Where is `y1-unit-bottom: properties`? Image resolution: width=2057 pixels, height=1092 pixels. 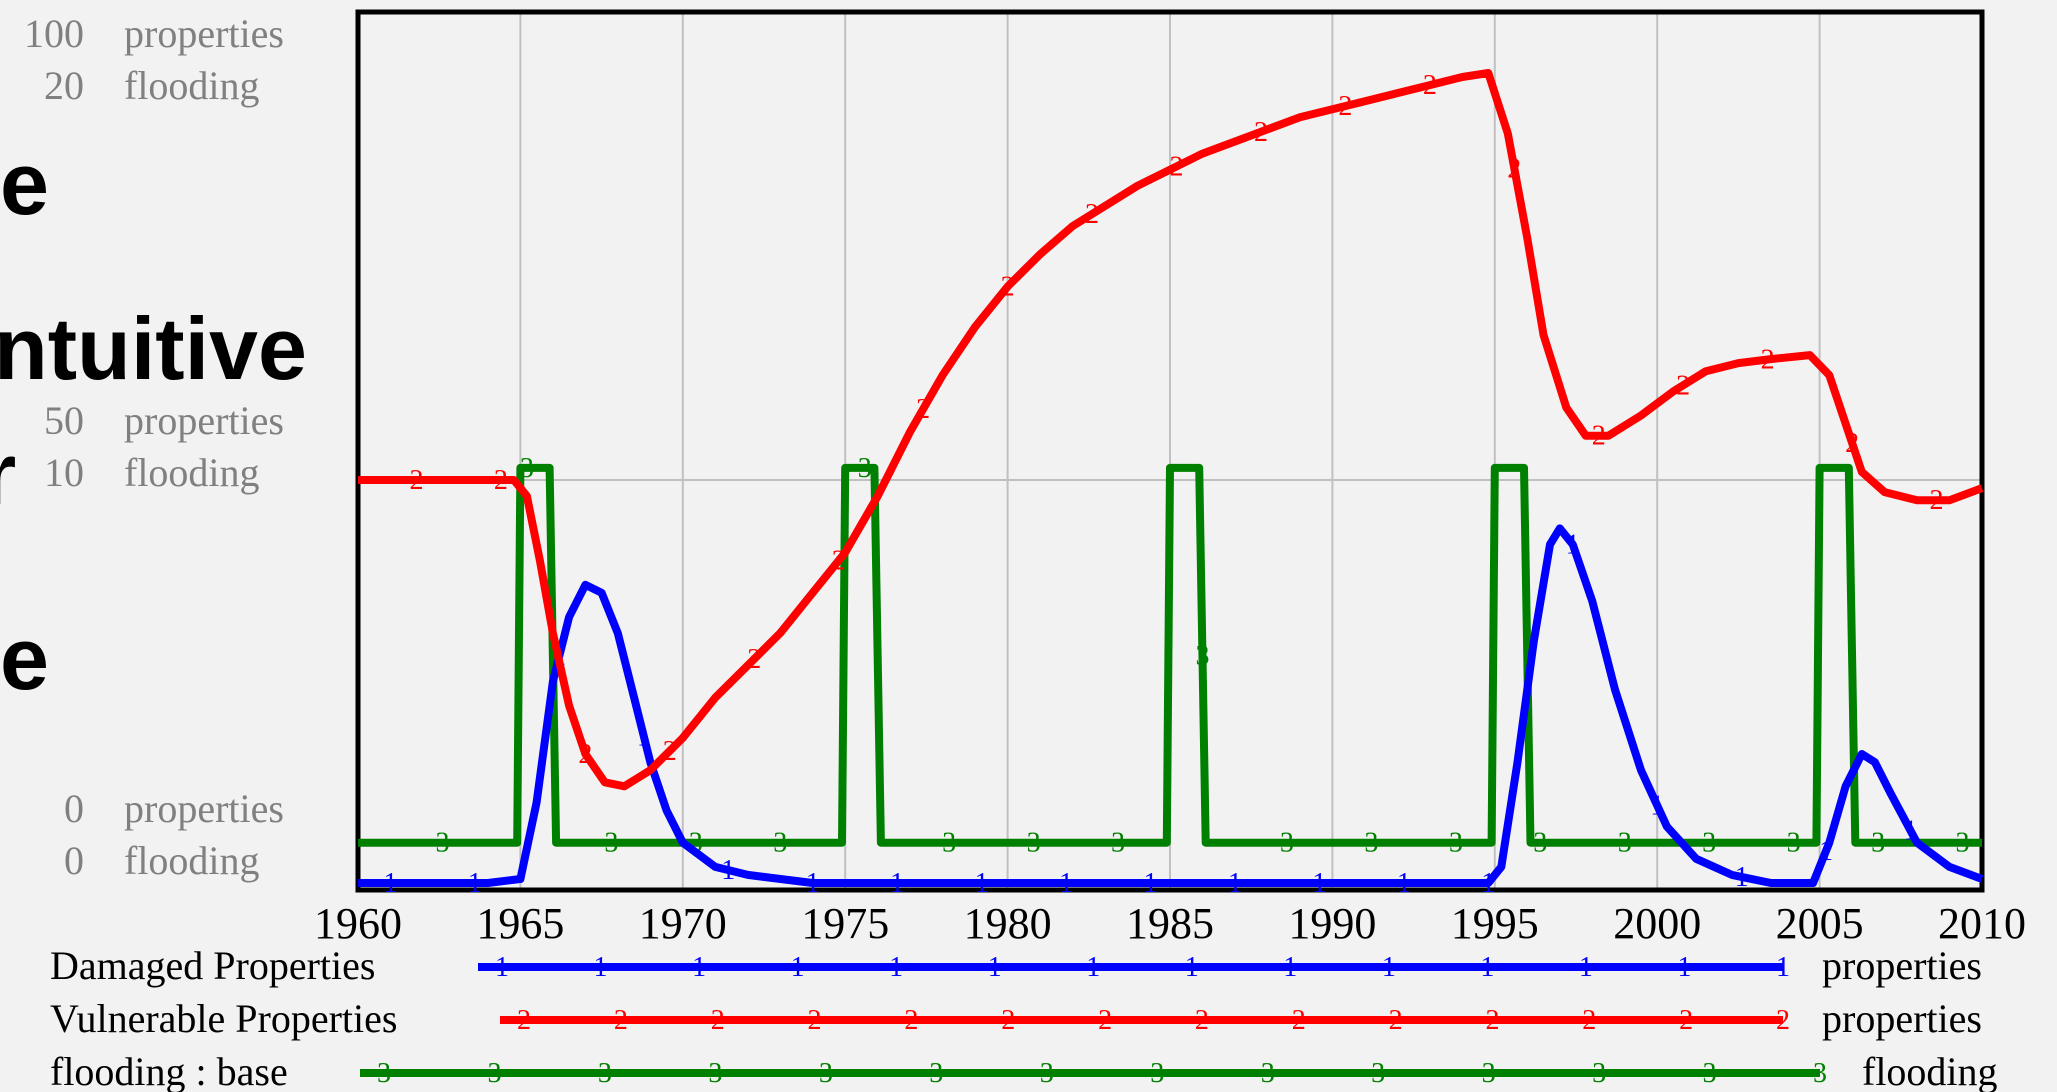
y1-unit-bottom: properties is located at coordinates (204, 808).